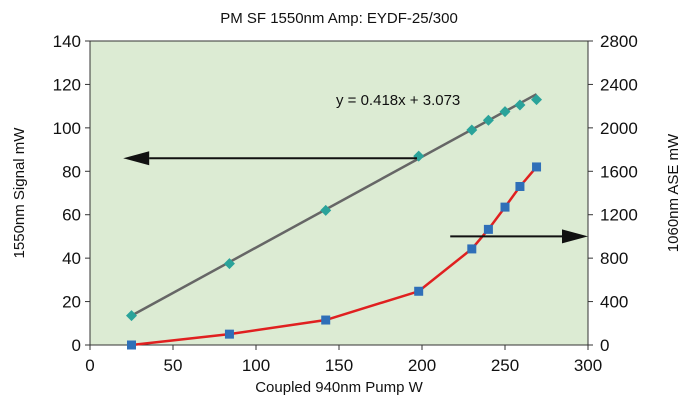 The width and height of the screenshot is (691, 402). Describe the element at coordinates (339, 387) in the screenshot. I see `x-axis-title: Coupled 940nm Pump W` at that location.